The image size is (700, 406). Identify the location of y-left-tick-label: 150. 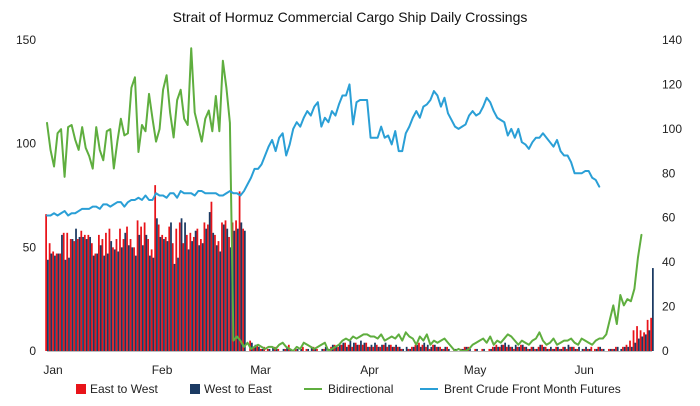
(26, 40).